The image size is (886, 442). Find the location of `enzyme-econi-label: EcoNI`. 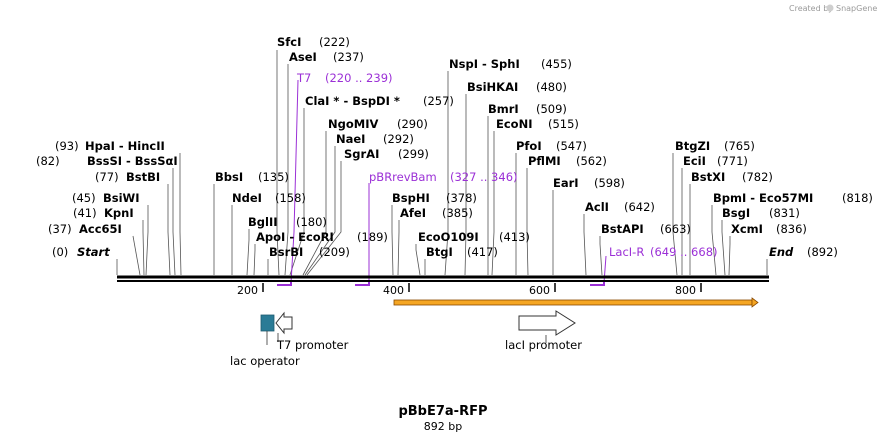

enzyme-econi-label: EcoNI is located at coordinates (514, 124).